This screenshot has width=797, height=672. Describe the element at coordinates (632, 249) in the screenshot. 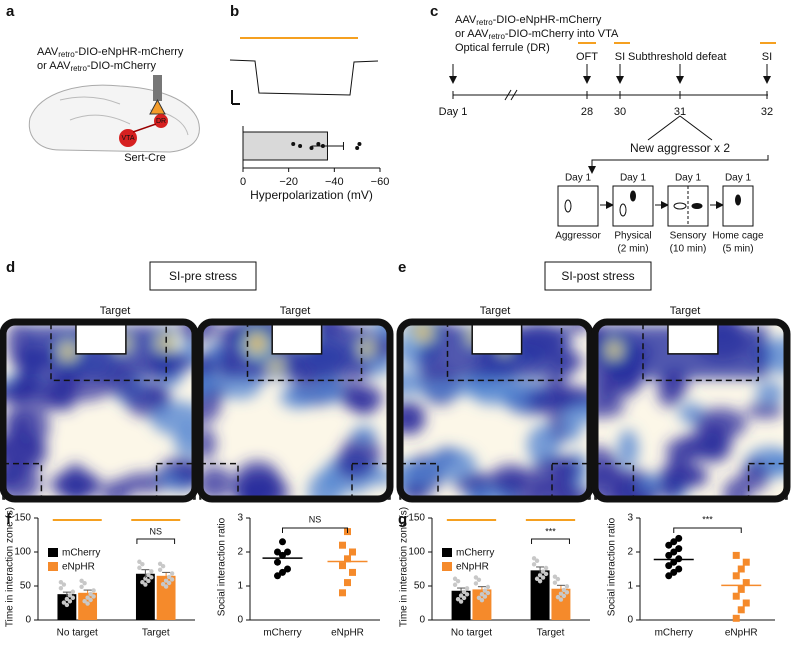

I see `step-duration: (2 min)` at that location.